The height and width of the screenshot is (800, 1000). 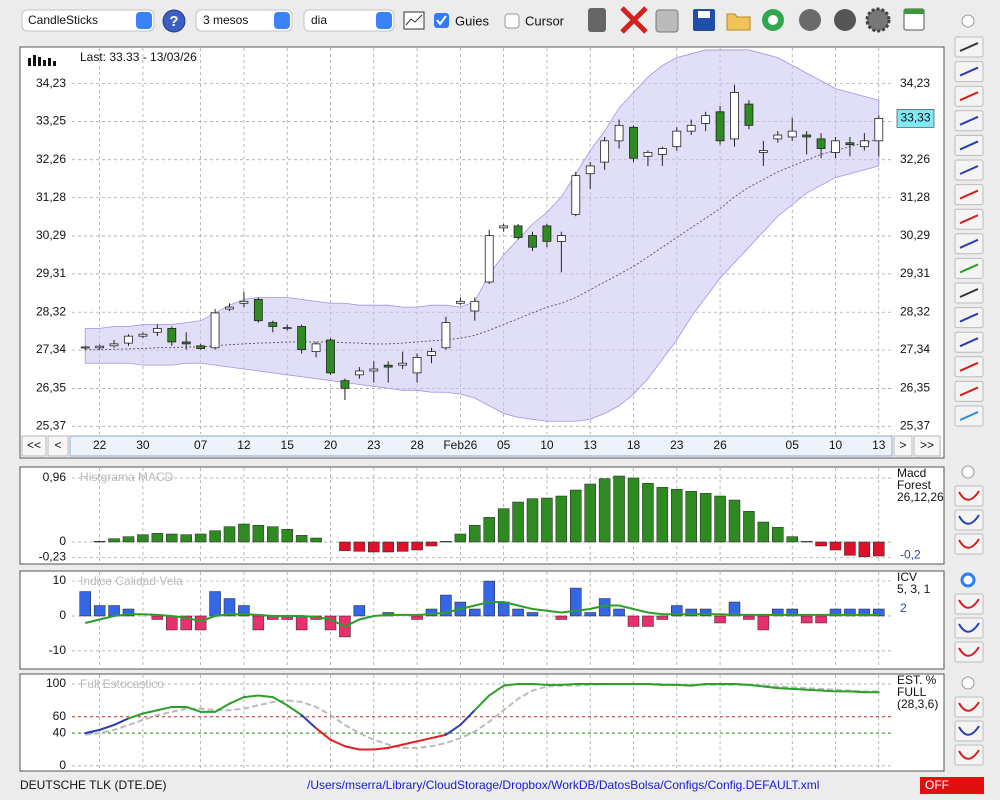 I want to click on last-button, so click(x=927, y=446).